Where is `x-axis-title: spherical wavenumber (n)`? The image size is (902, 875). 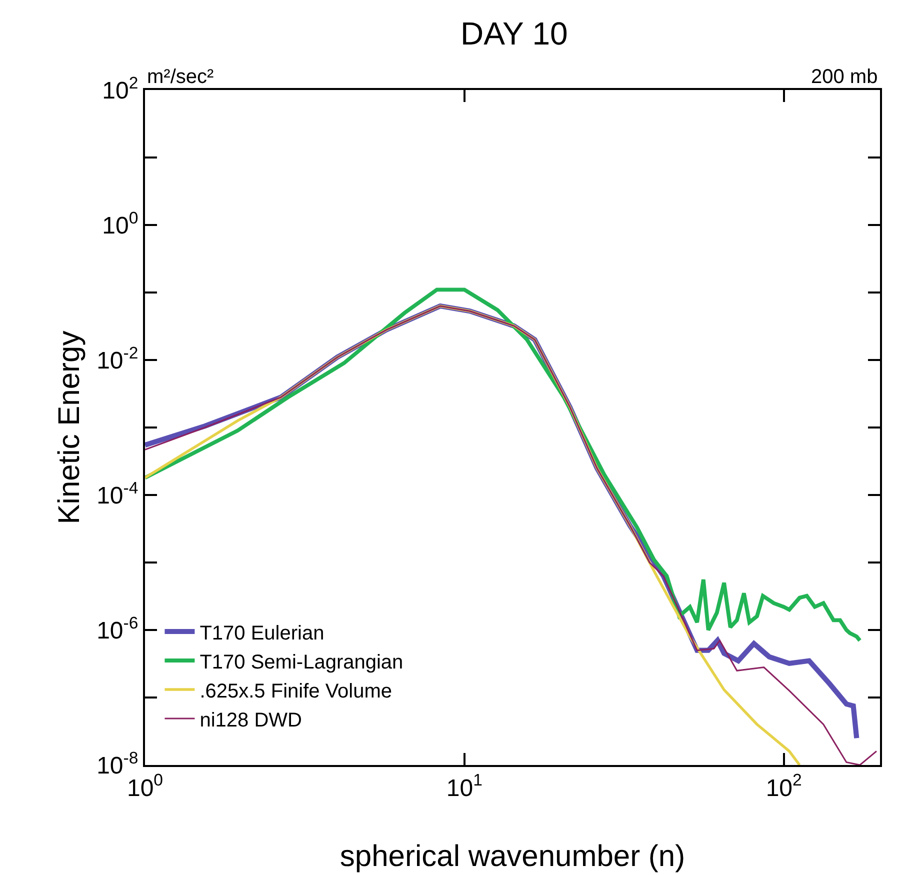 x-axis-title: spherical wavenumber (n) is located at coordinates (513, 856).